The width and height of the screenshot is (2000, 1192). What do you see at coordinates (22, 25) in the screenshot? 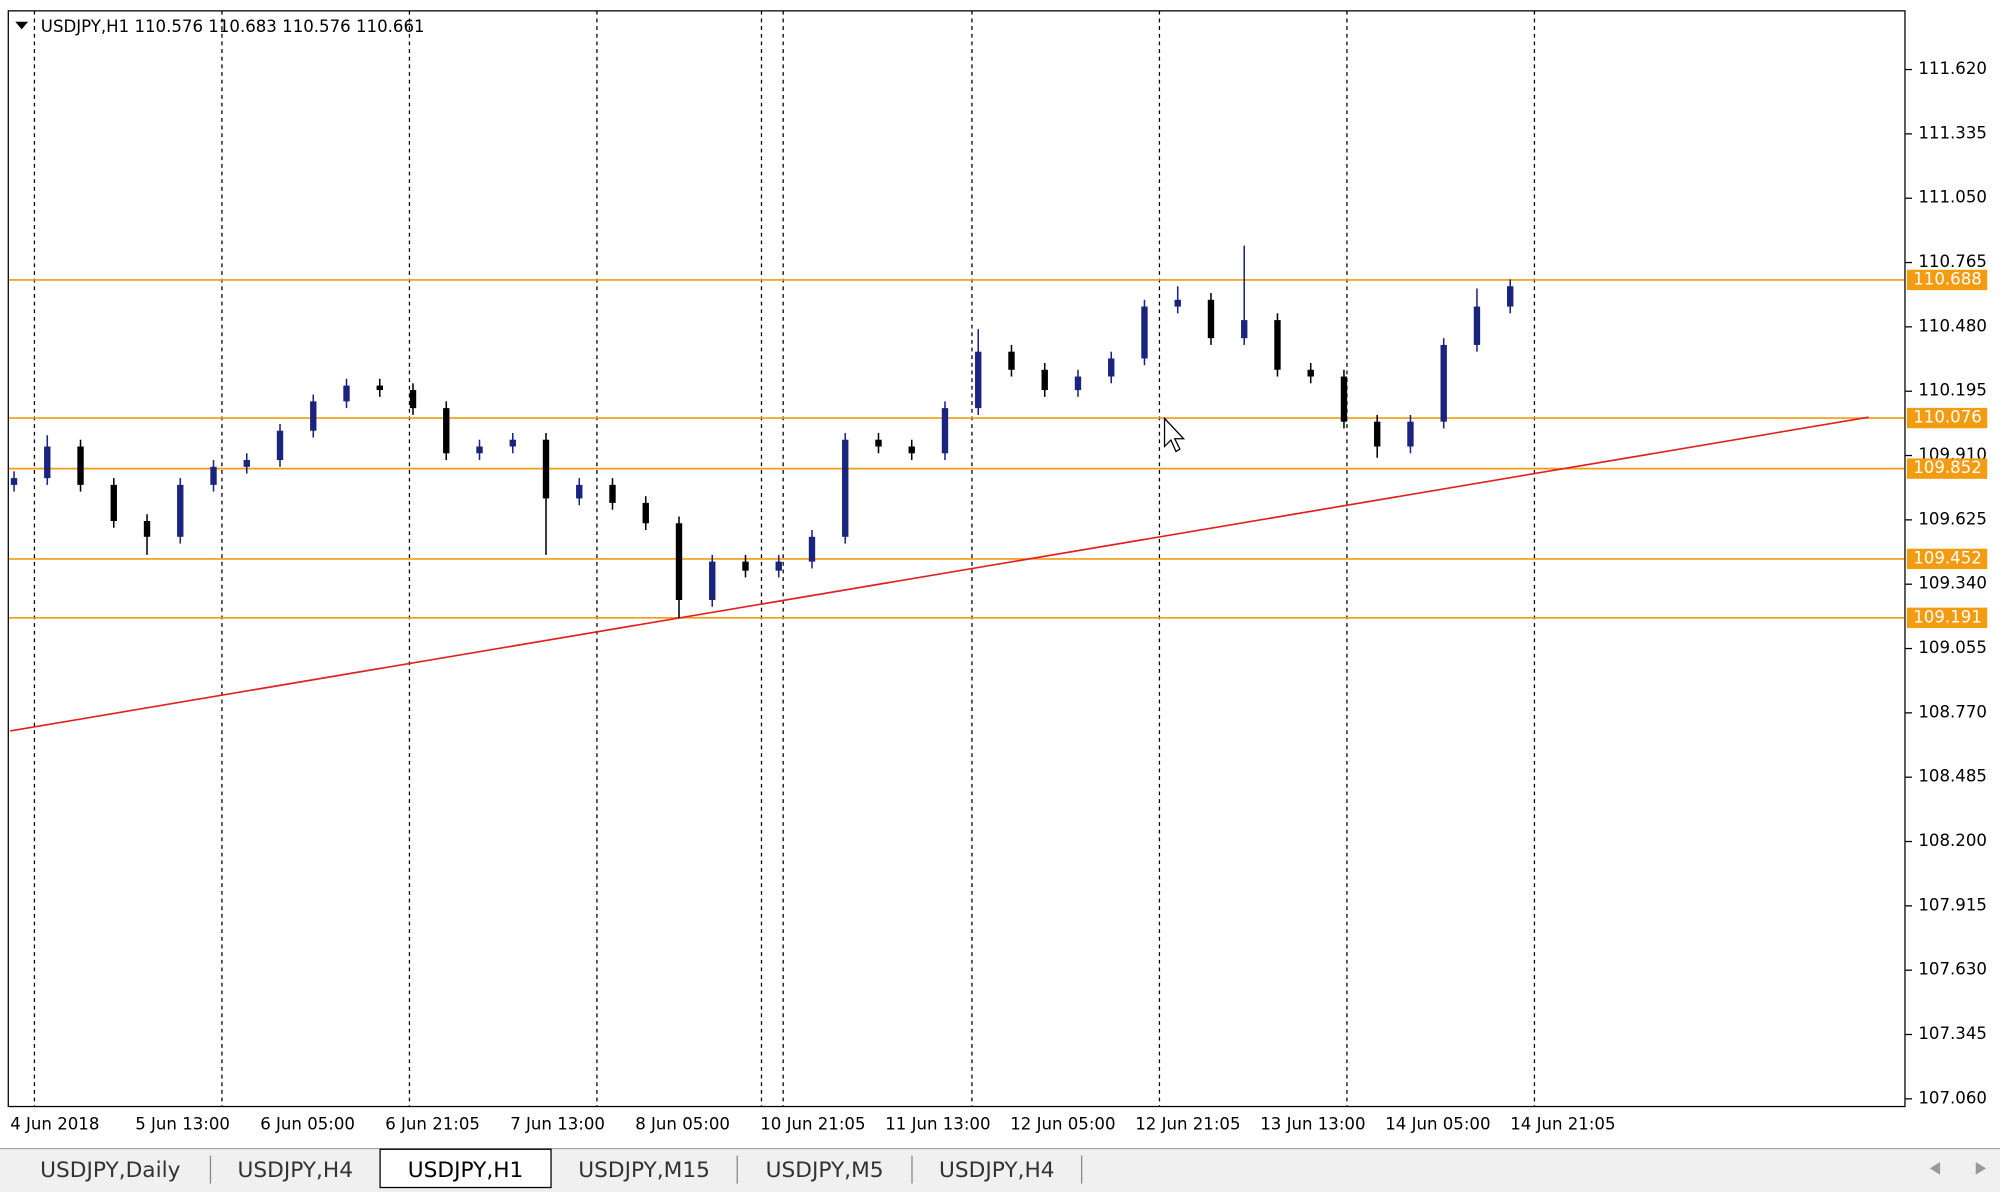
I see `menu-arrow` at bounding box center [22, 25].